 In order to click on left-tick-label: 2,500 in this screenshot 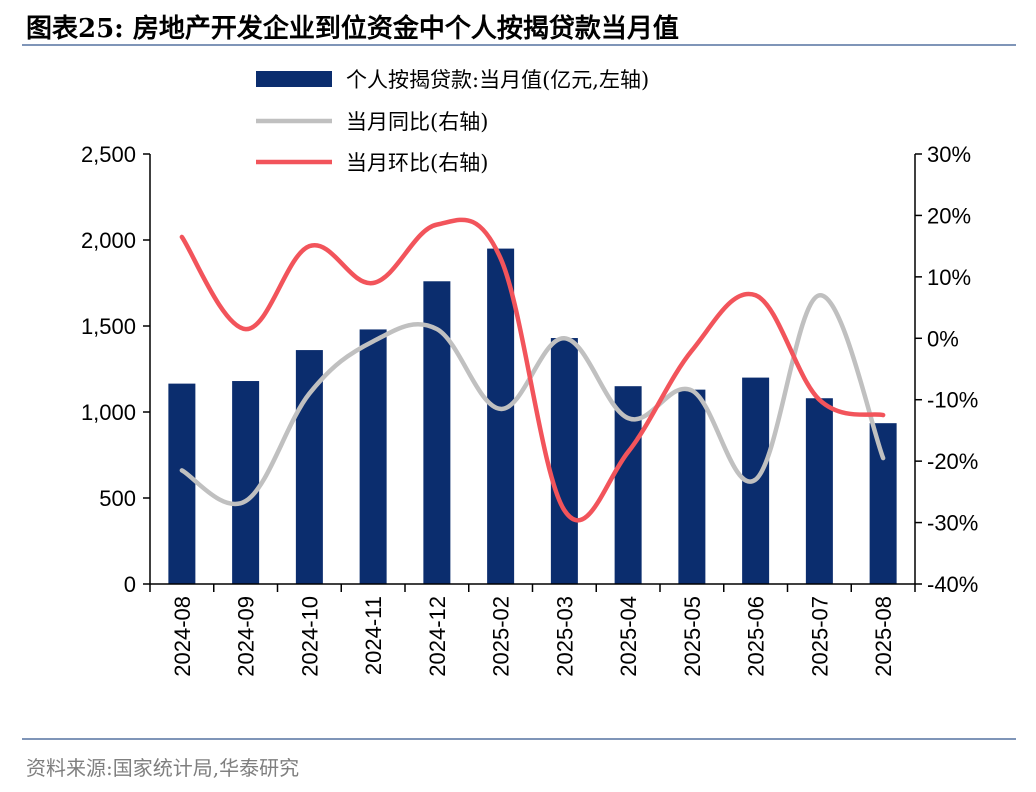, I will do `click(108, 154)`.